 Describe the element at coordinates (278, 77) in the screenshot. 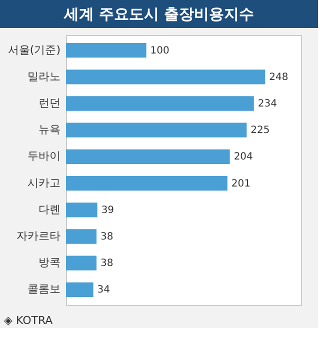

I see `data-label: 248` at that location.